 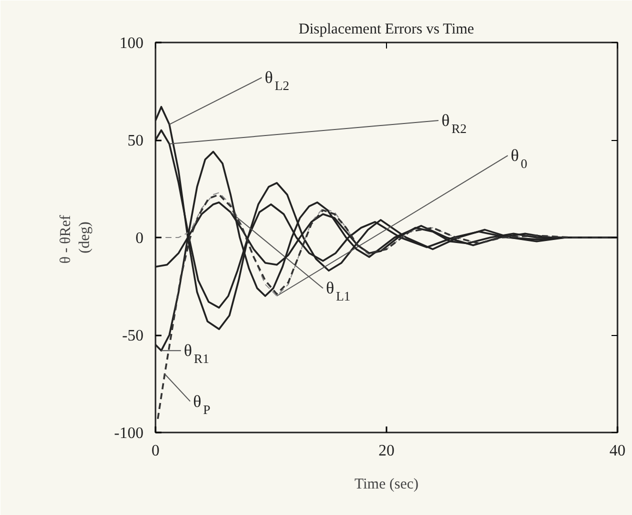 What do you see at coordinates (386, 484) in the screenshot?
I see `x-axis-title: Time (sec)` at bounding box center [386, 484].